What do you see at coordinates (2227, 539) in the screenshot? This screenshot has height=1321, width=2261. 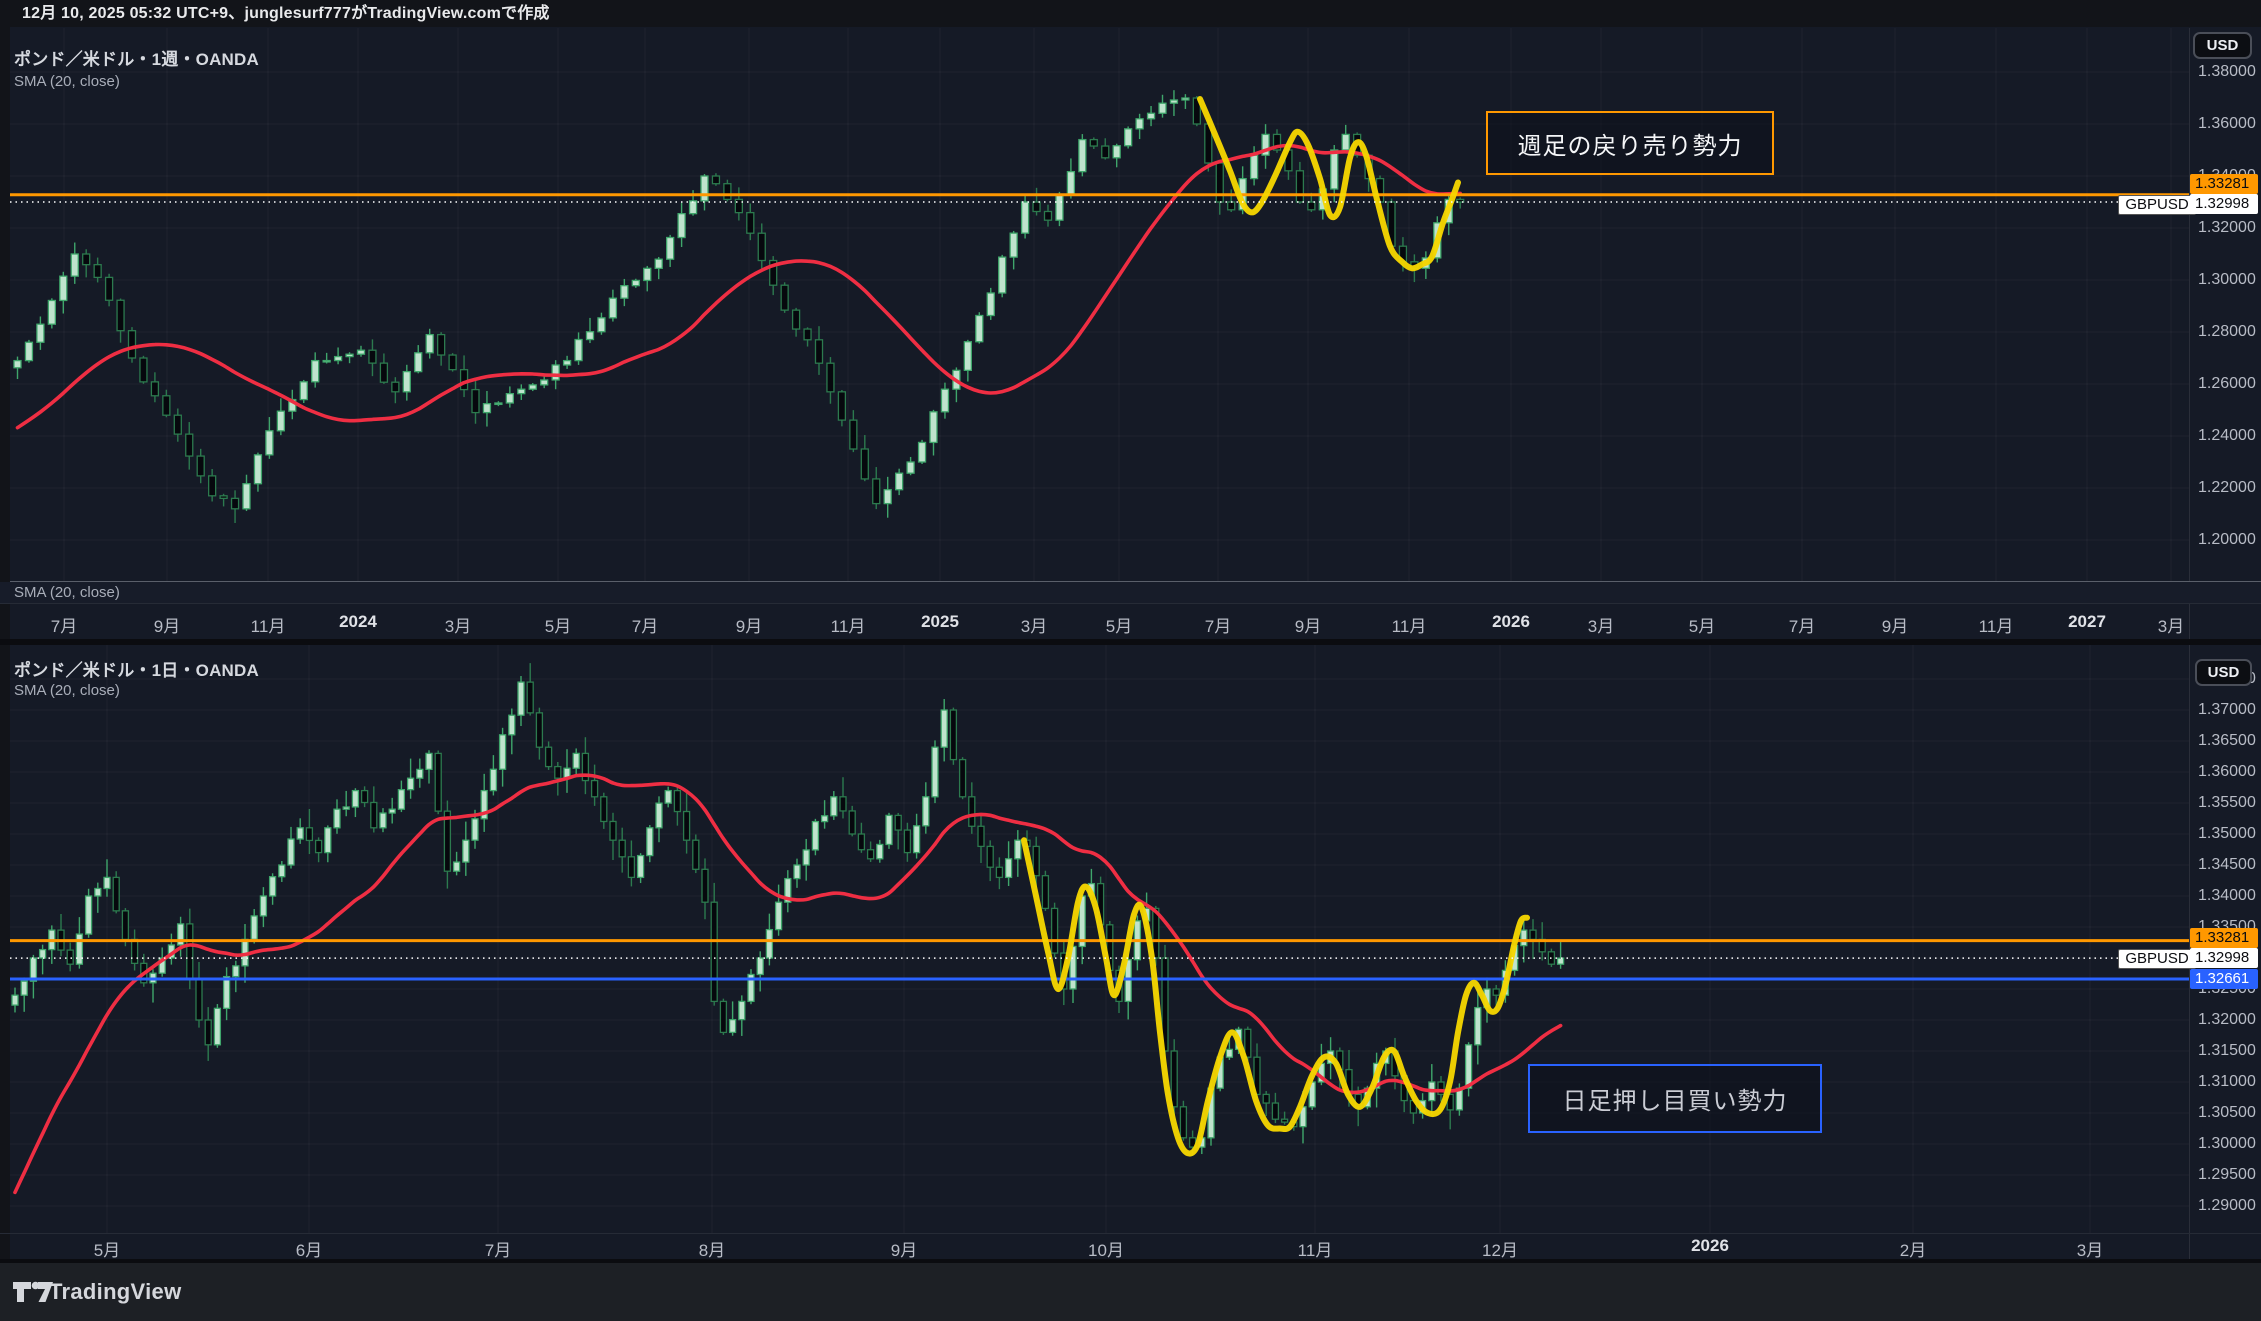 I see `price-axis-label: 1.20000` at bounding box center [2227, 539].